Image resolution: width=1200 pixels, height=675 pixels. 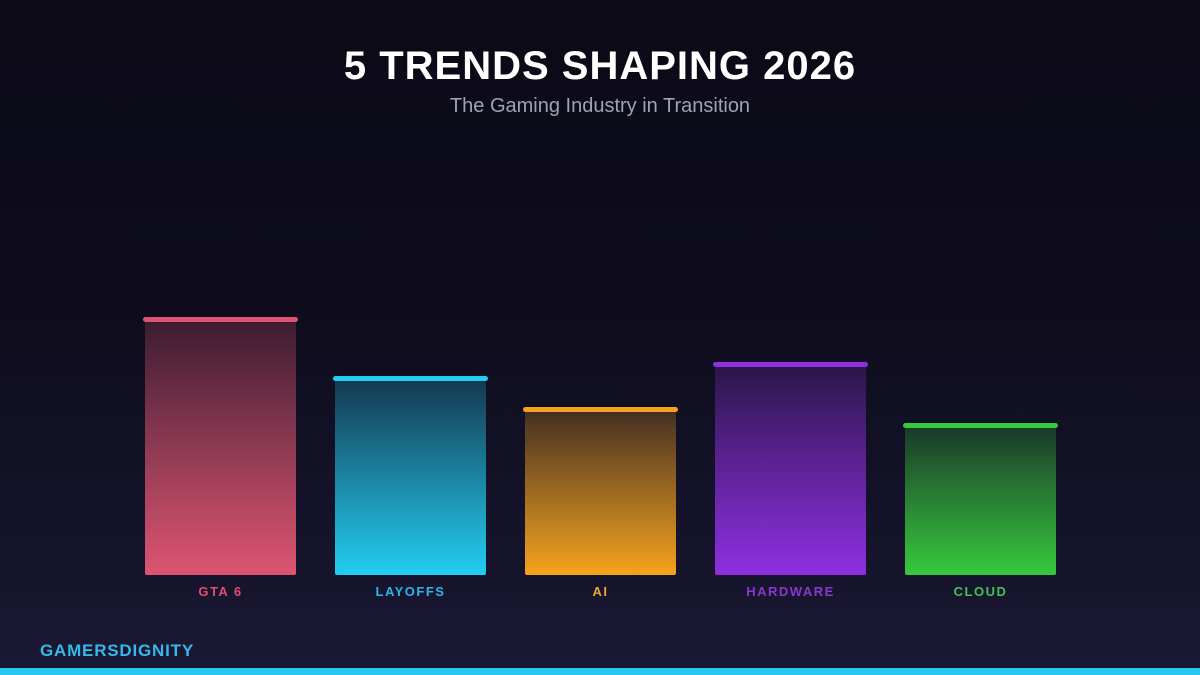 I want to click on brand-watermark: GAMERSDIGNITY, so click(x=117, y=650).